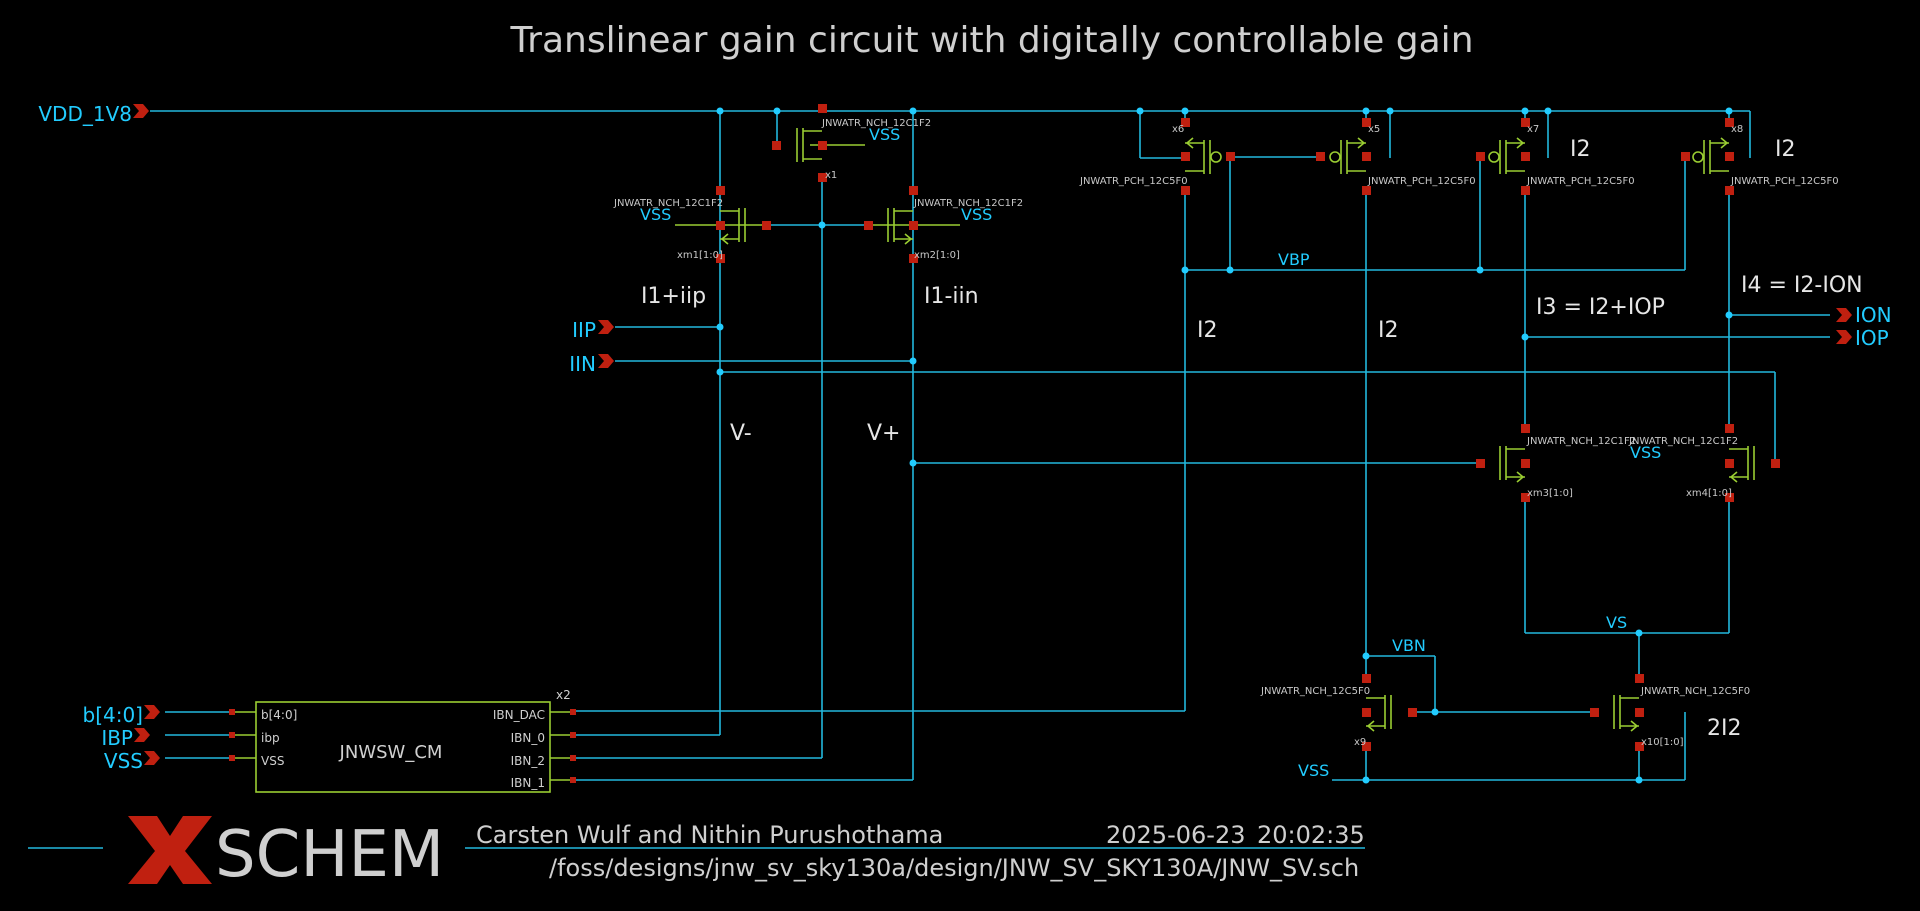 The image size is (1920, 911). What do you see at coordinates (1374, 129) in the screenshot?
I see `label-x5-name: x5` at bounding box center [1374, 129].